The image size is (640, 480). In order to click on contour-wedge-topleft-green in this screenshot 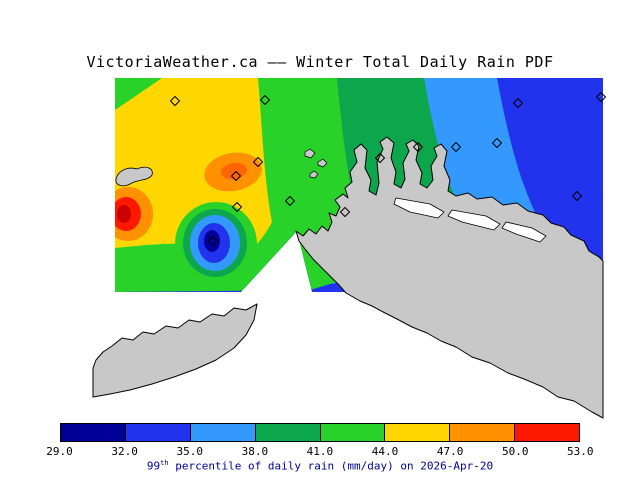, I will do `click(138, 94)`.